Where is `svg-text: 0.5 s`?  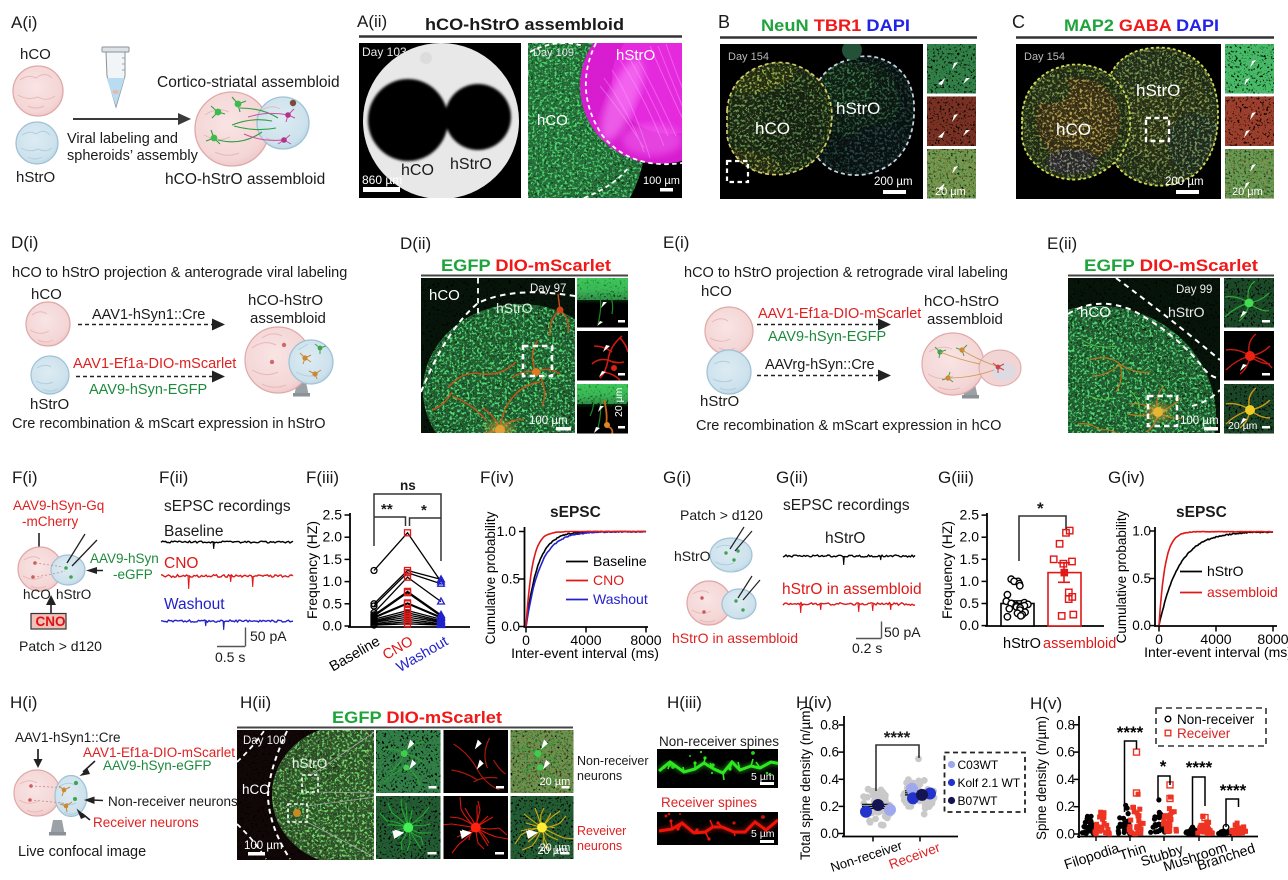 svg-text: 0.5 s is located at coordinates (230, 657).